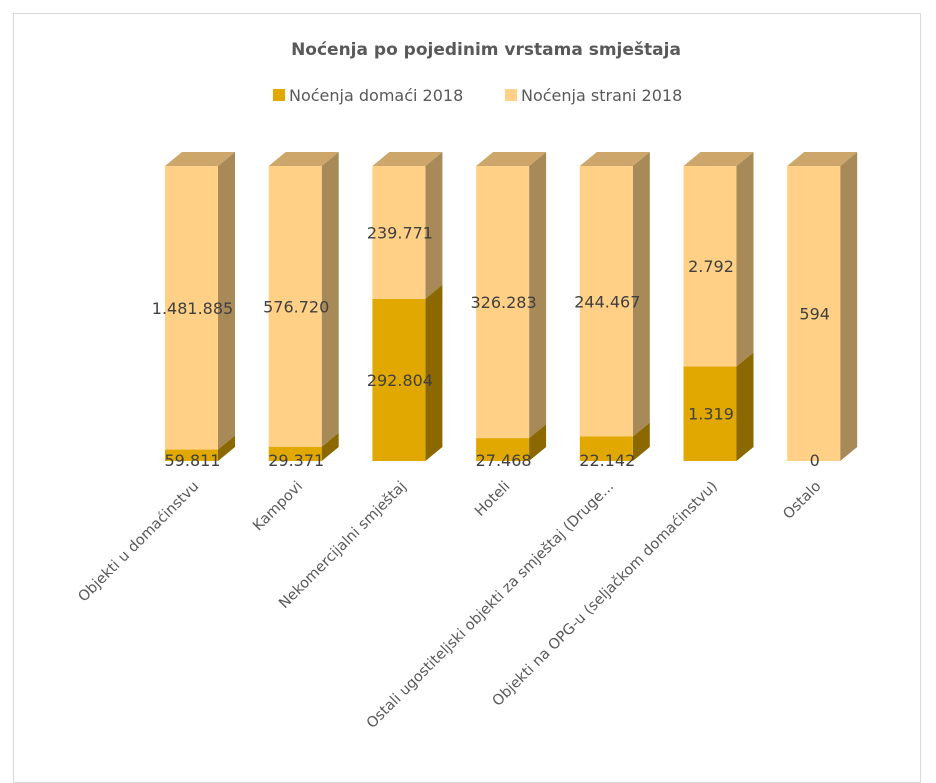 The height and width of the screenshot is (783, 936). What do you see at coordinates (138, 542) in the screenshot?
I see `x-tick-label-0: Objekti u domaćinstvu` at bounding box center [138, 542].